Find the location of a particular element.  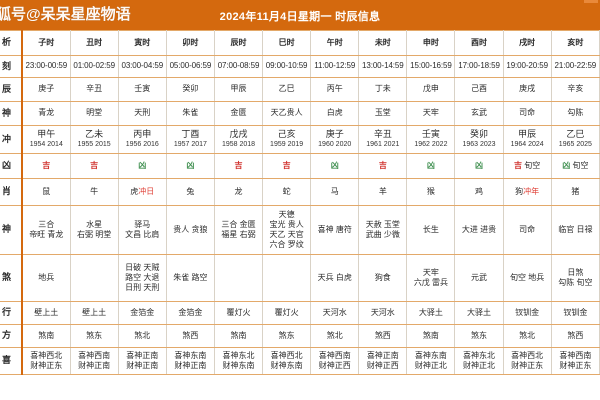

cell-shike: 11:00-12:59 is located at coordinates (335, 66).